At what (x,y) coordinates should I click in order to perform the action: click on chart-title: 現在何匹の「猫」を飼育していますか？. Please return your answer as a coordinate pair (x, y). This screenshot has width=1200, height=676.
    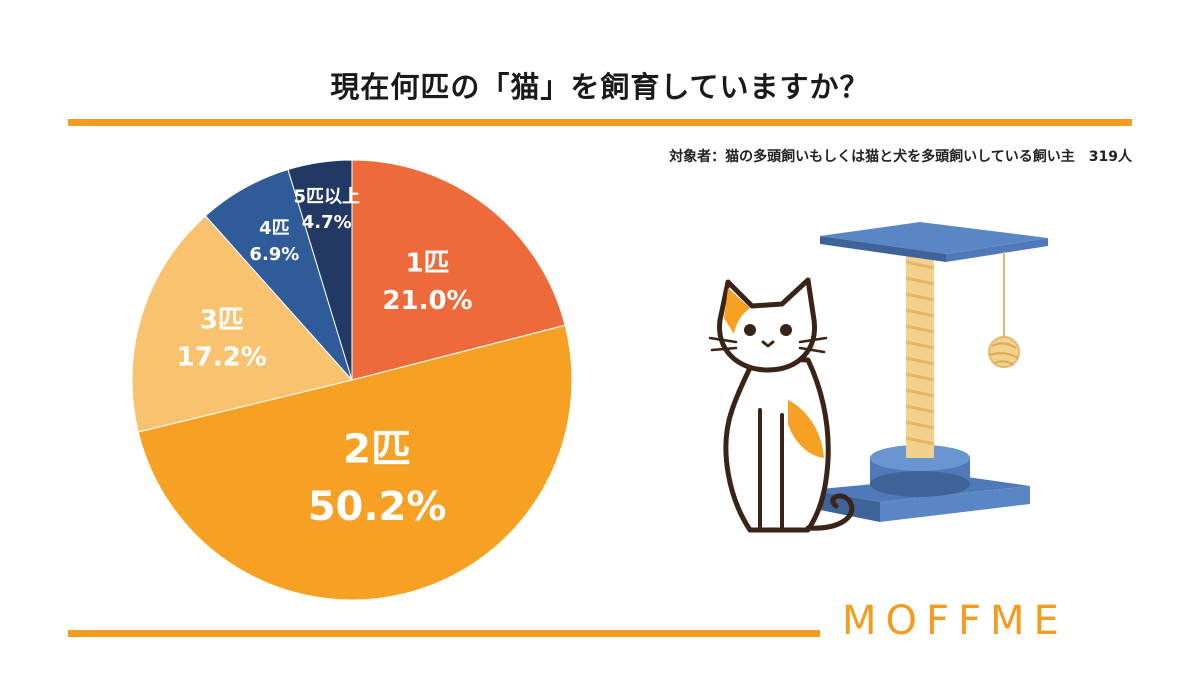
    Looking at the image, I should click on (600, 87).